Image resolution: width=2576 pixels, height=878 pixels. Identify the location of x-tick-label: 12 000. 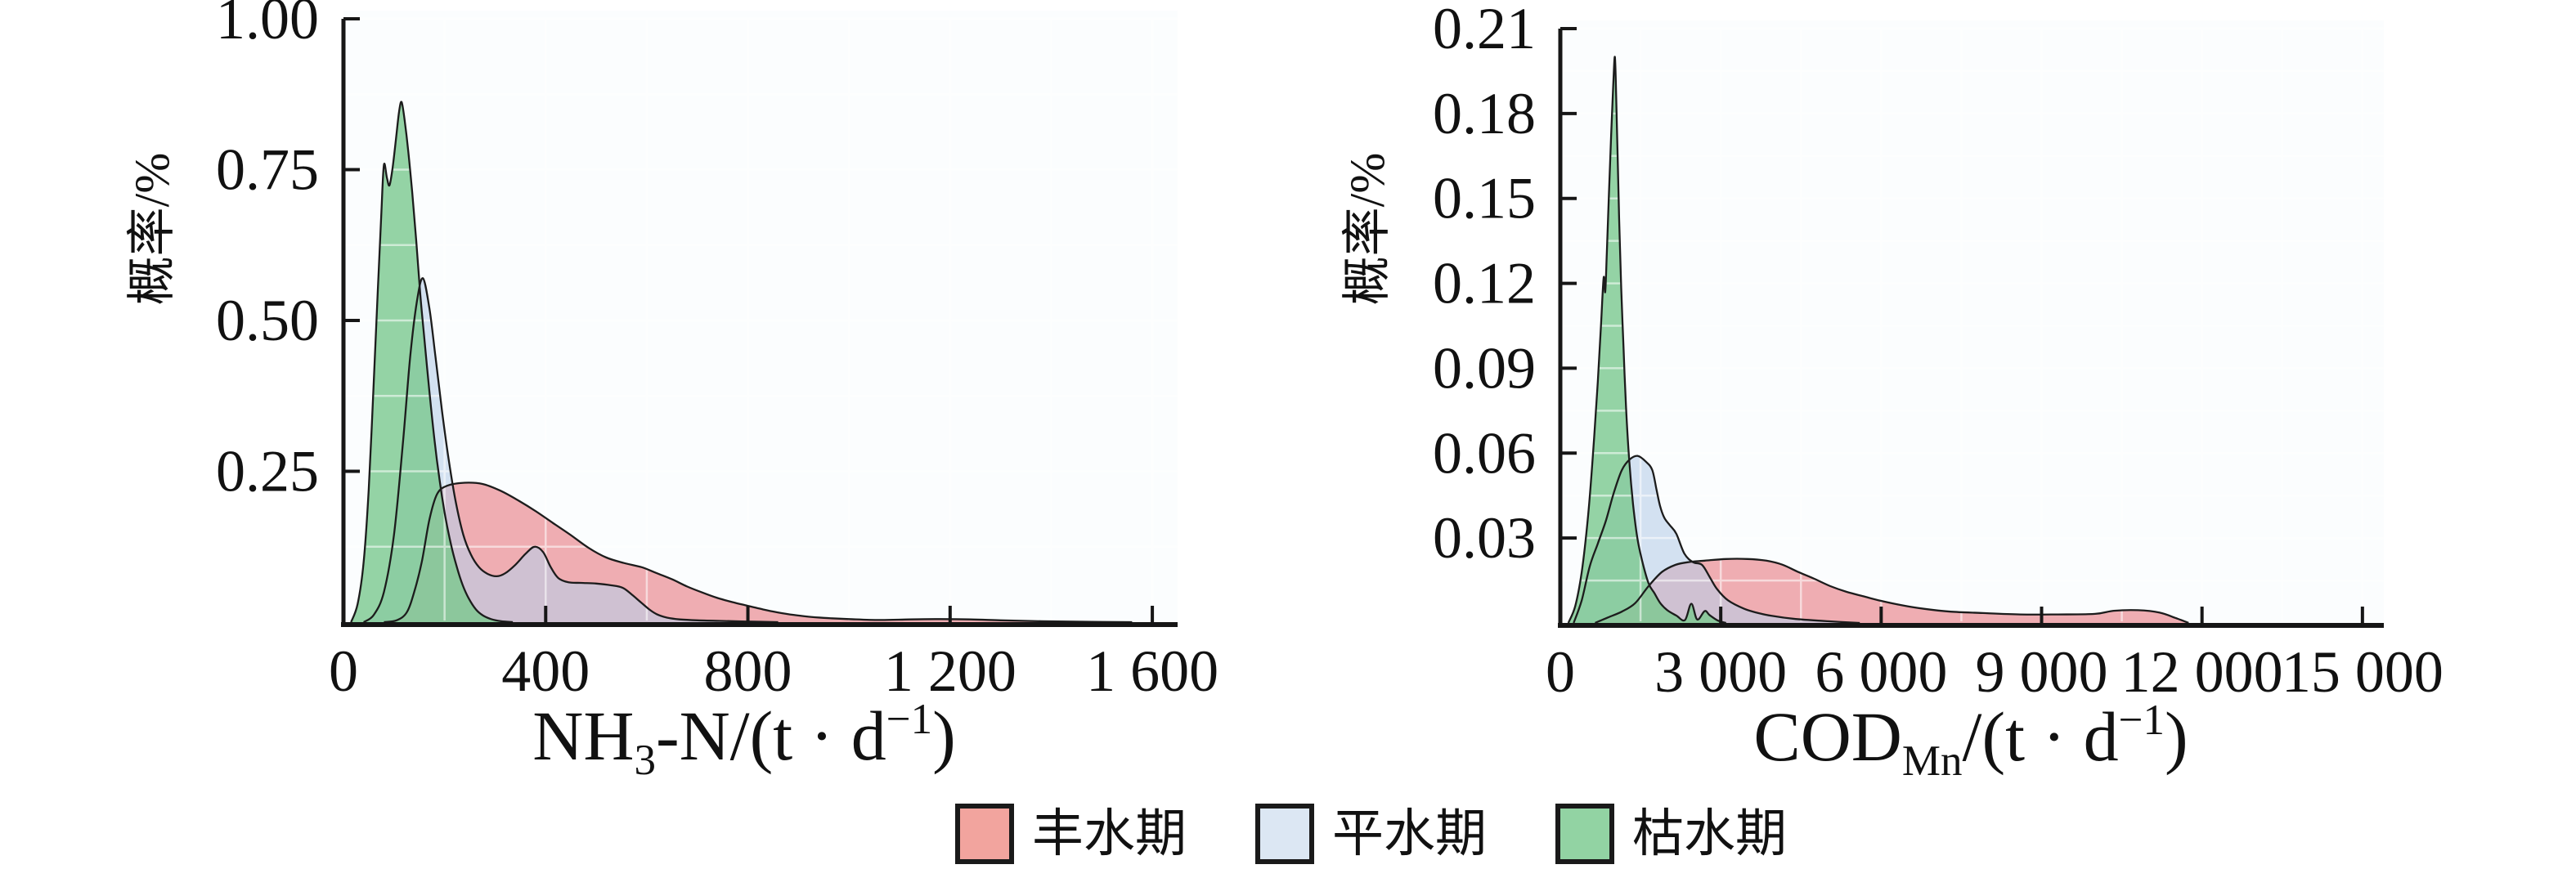
(2202, 672).